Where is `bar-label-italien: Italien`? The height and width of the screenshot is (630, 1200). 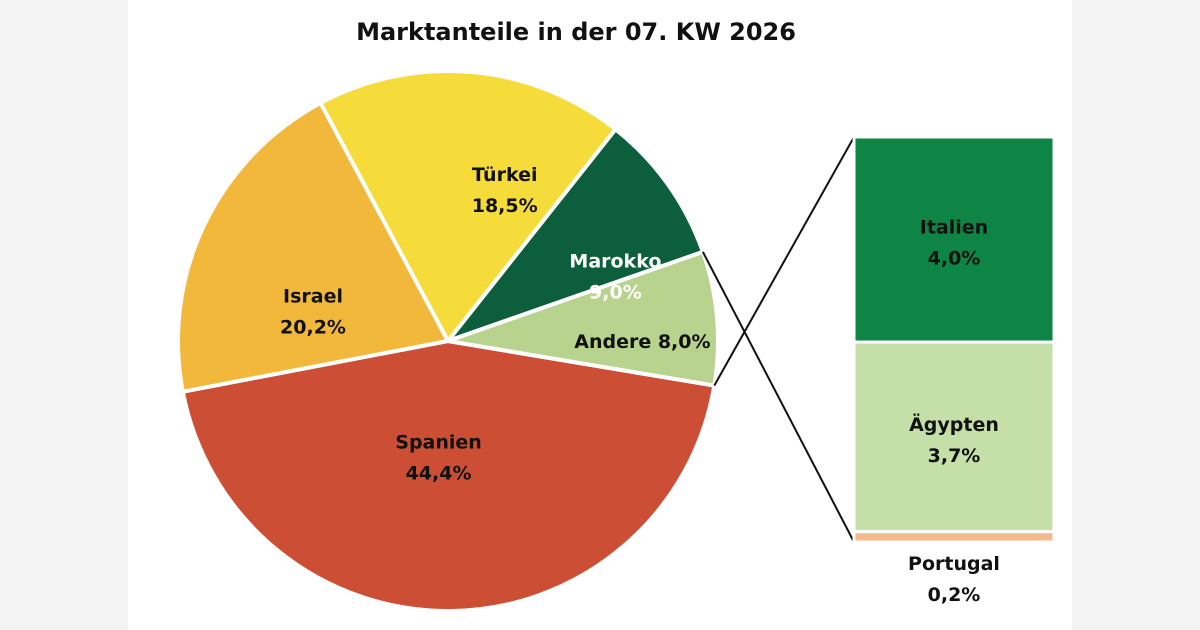 bar-label-italien: Italien is located at coordinates (954, 228).